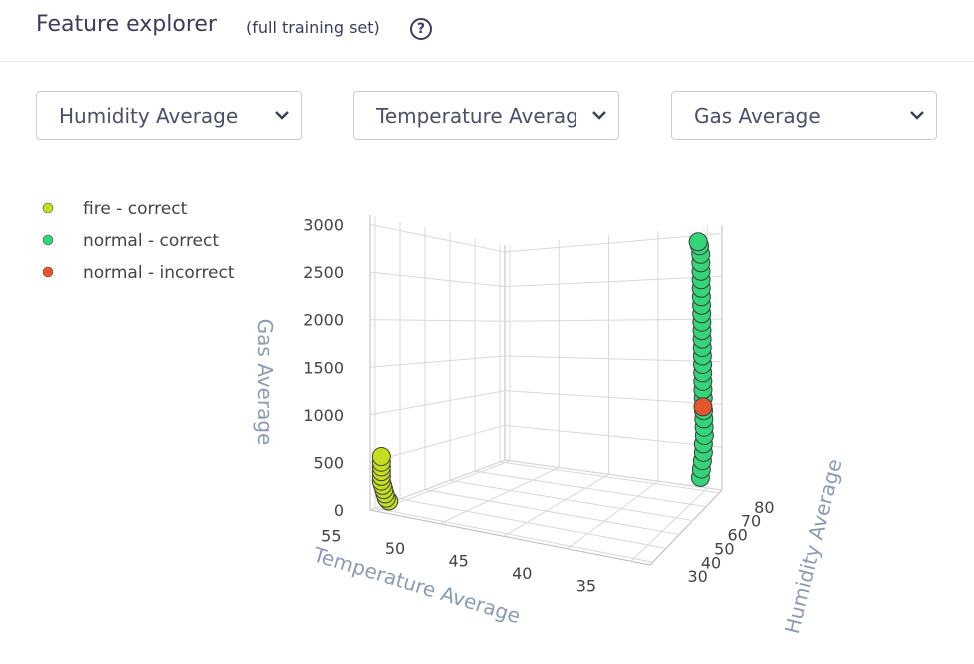 This screenshot has width=974, height=664. Describe the element at coordinates (151, 241) in the screenshot. I see `legend-label: normal - correct` at that location.